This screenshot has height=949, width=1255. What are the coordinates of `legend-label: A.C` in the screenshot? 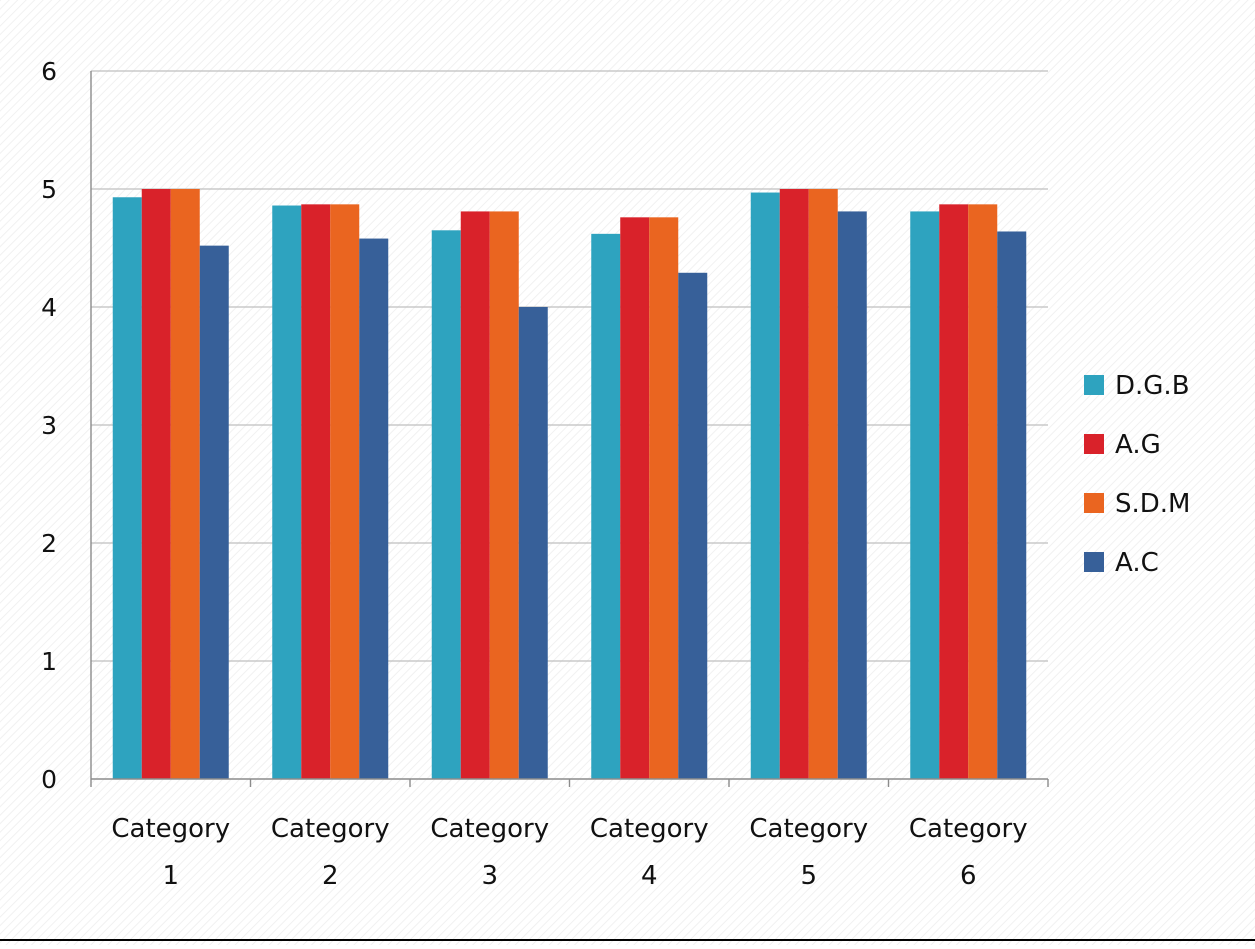 It's located at (1137, 563).